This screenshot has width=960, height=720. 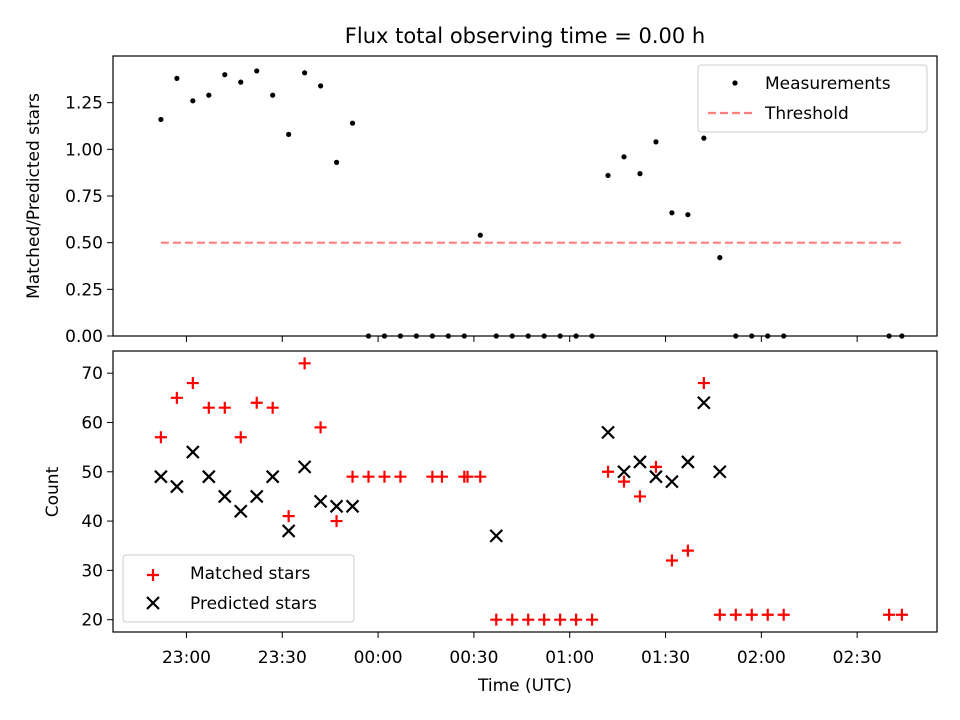 I want to click on y-tick-label: 0.75, so click(x=84, y=197).